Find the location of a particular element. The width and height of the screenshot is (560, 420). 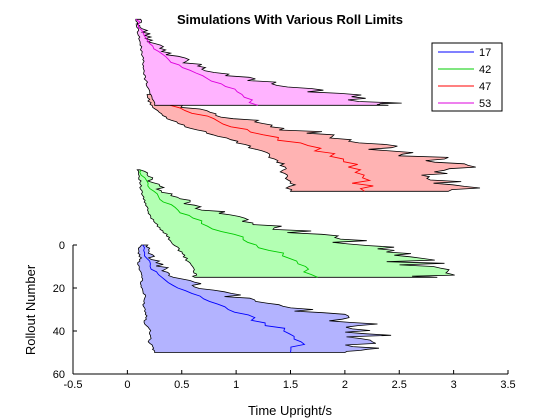

x-tick-label: 0.5 is located at coordinates (181, 385).